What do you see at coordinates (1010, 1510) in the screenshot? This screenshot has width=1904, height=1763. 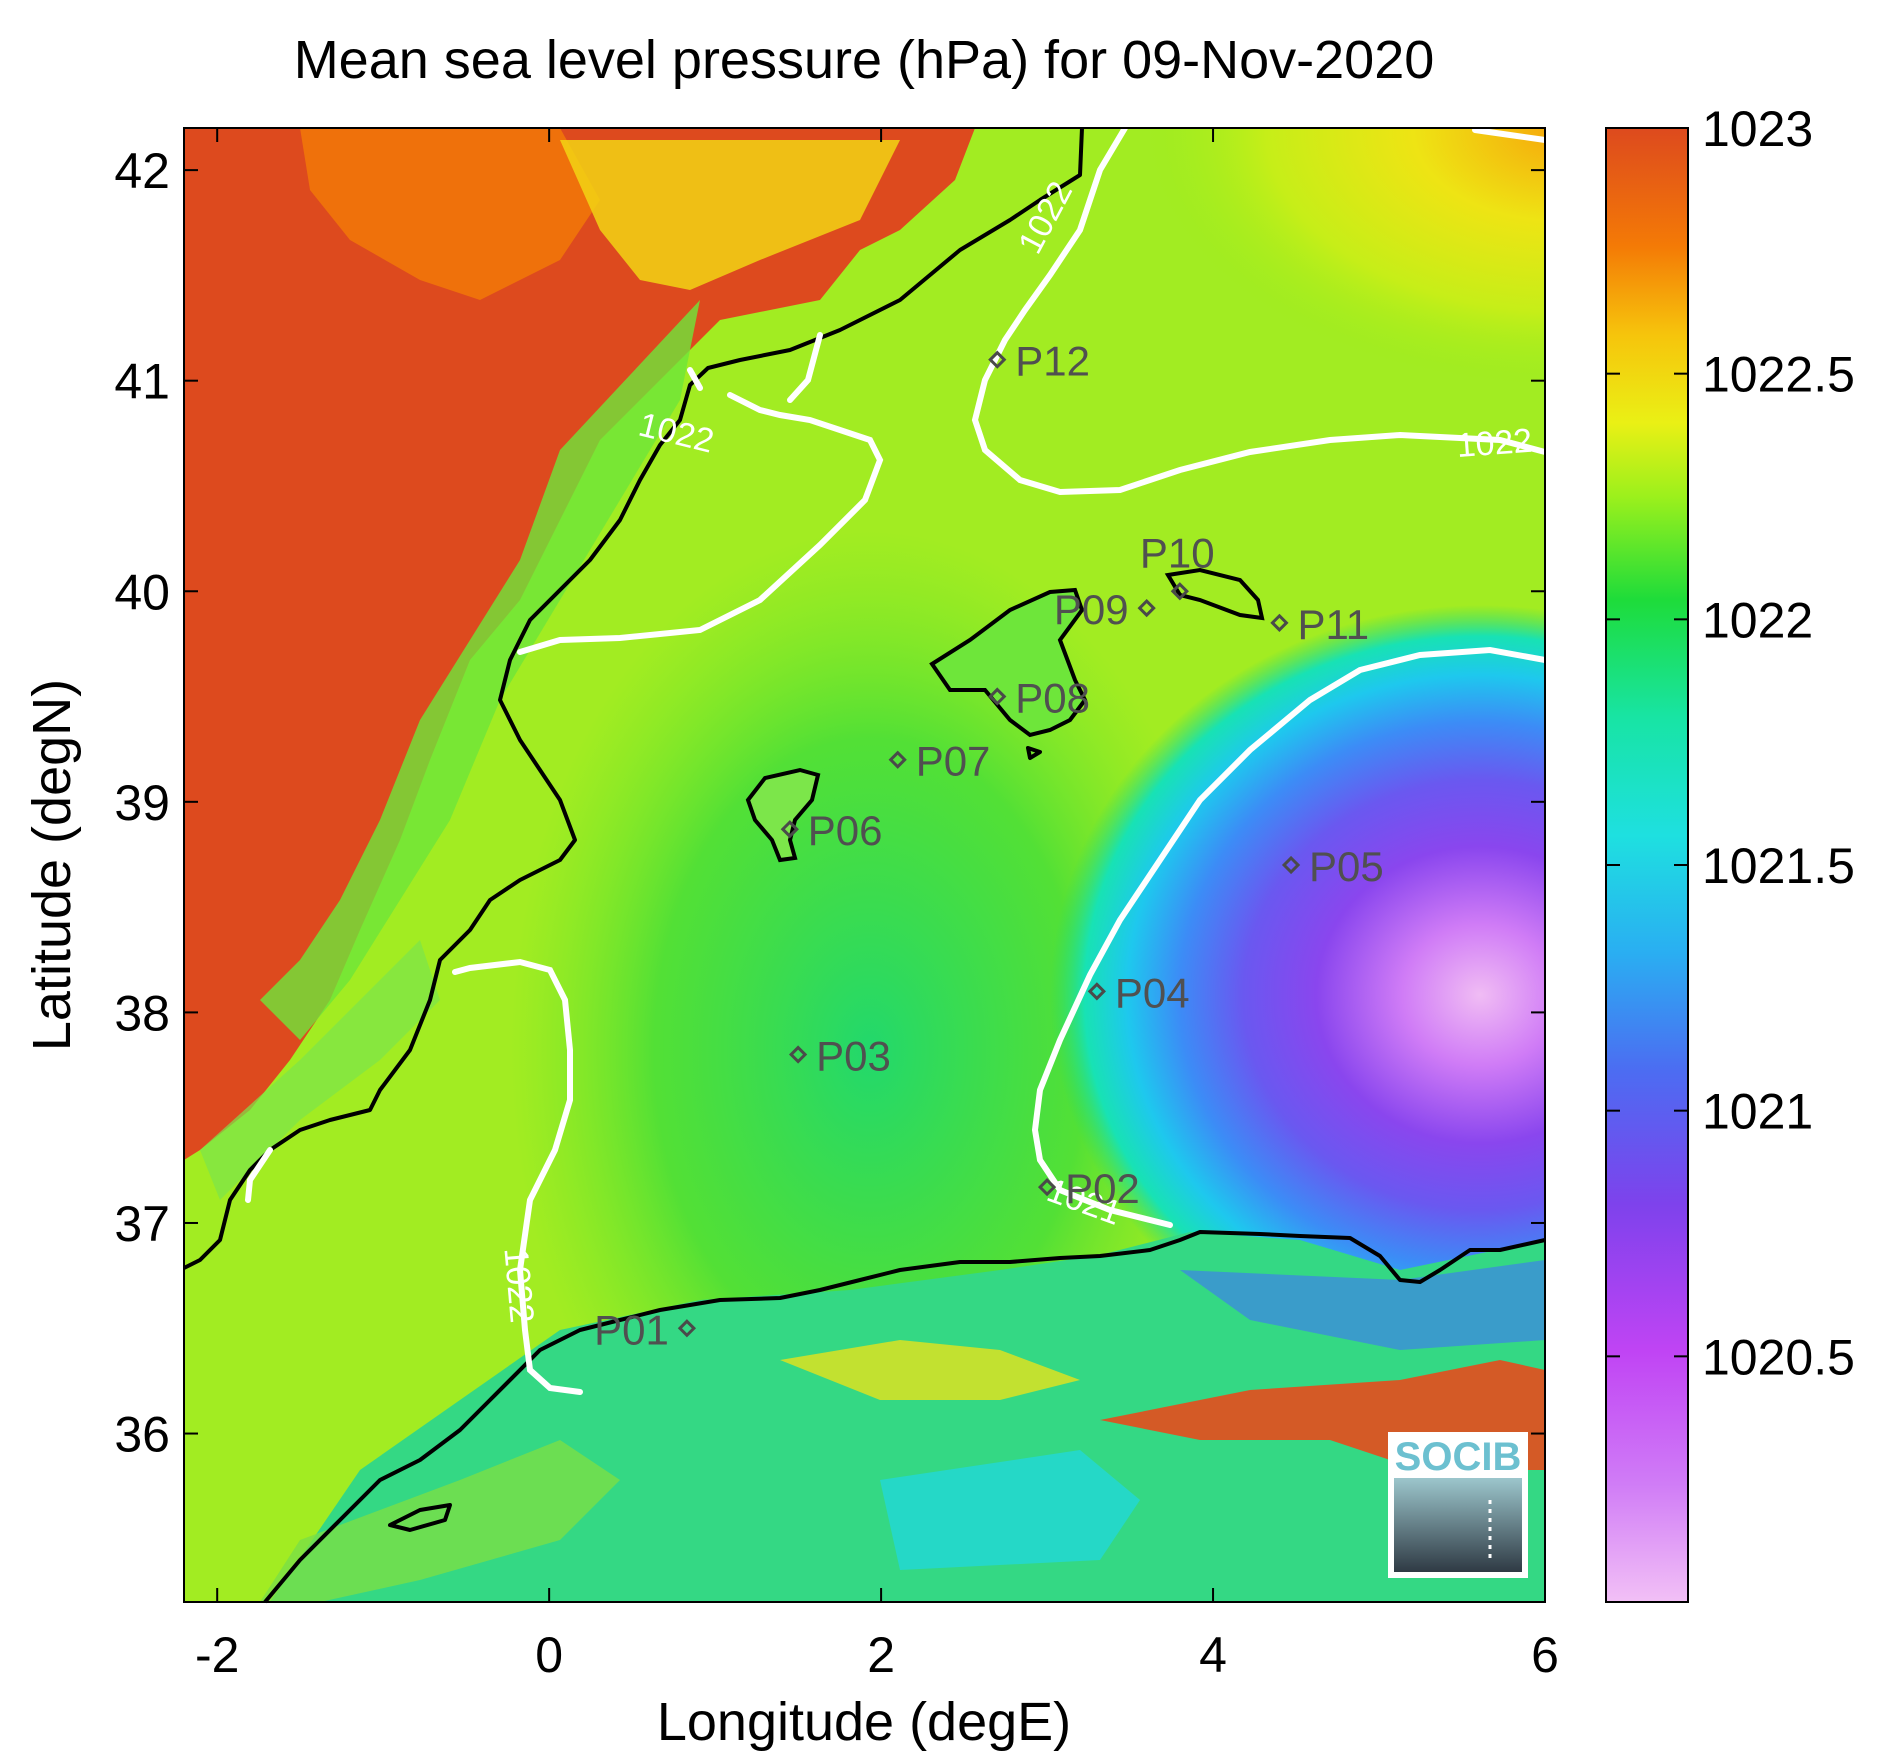 I see `land-africa-cyan` at bounding box center [1010, 1510].